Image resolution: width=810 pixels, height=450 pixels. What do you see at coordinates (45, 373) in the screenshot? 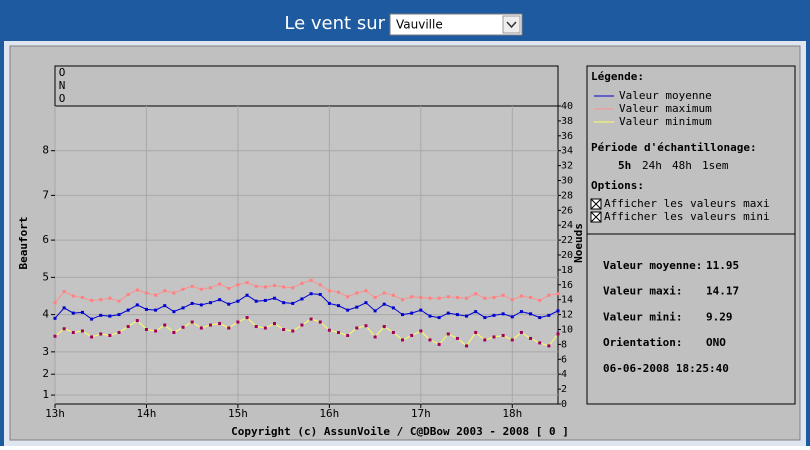
I see `y-tick-label: 2` at bounding box center [45, 373].